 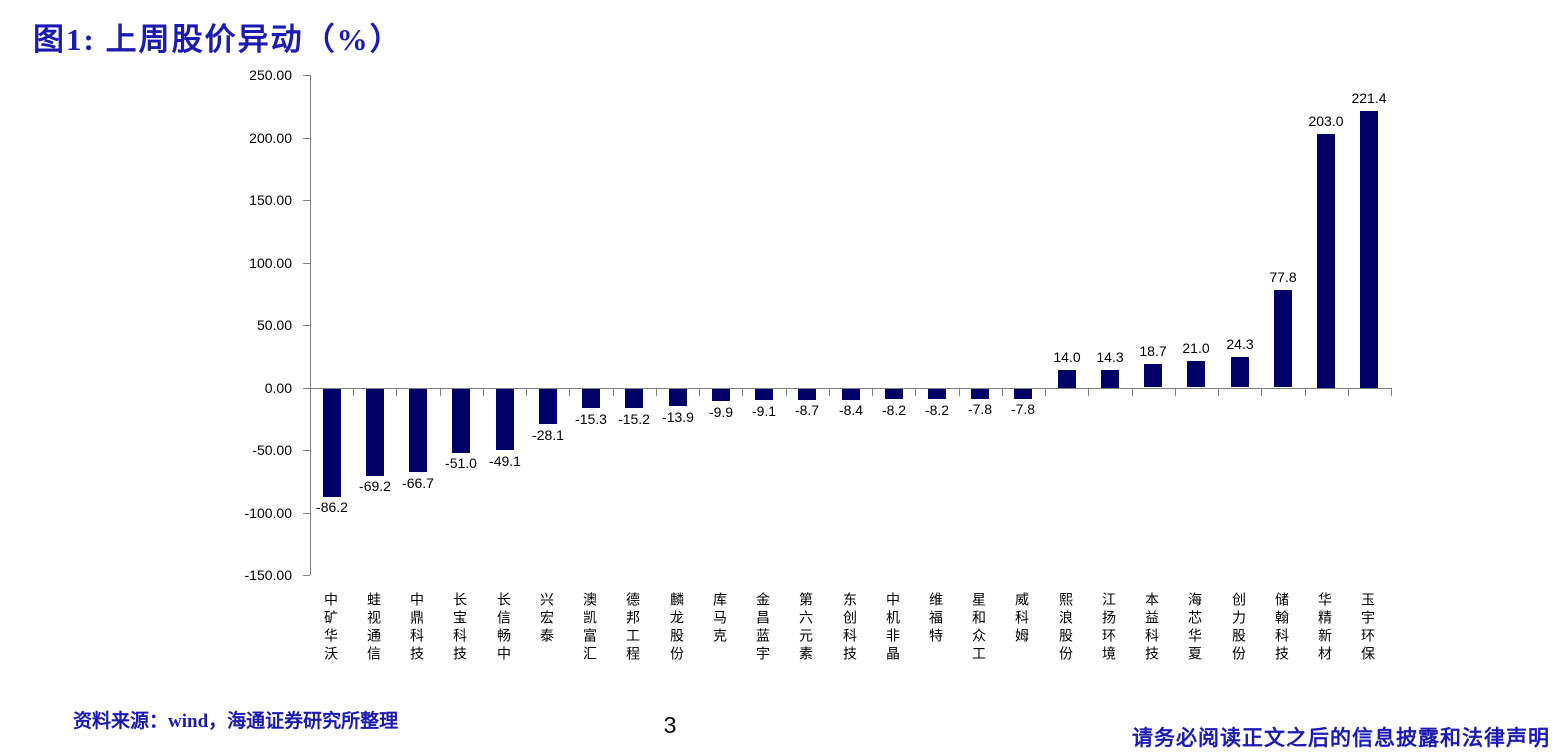 I want to click on category-label: 中鼎科技, so click(x=417, y=628).